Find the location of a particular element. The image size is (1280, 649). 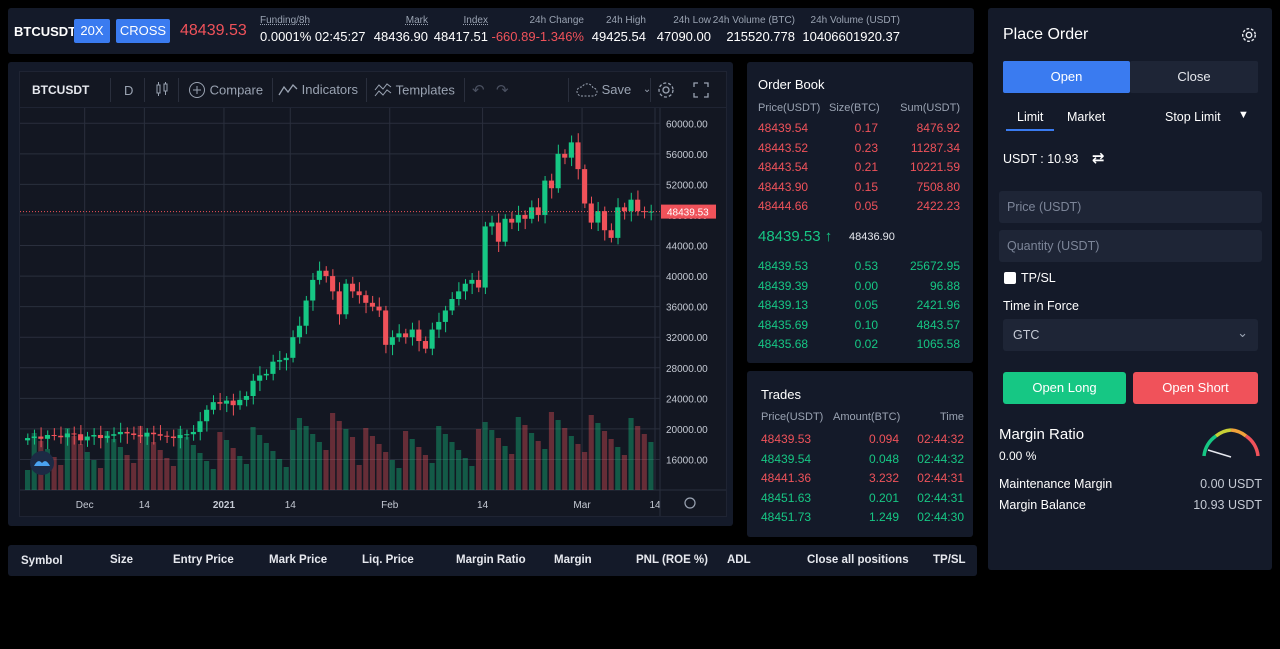

ob-ask-row: 48439.54 0.17 8476.92 is located at coordinates (860, 130).